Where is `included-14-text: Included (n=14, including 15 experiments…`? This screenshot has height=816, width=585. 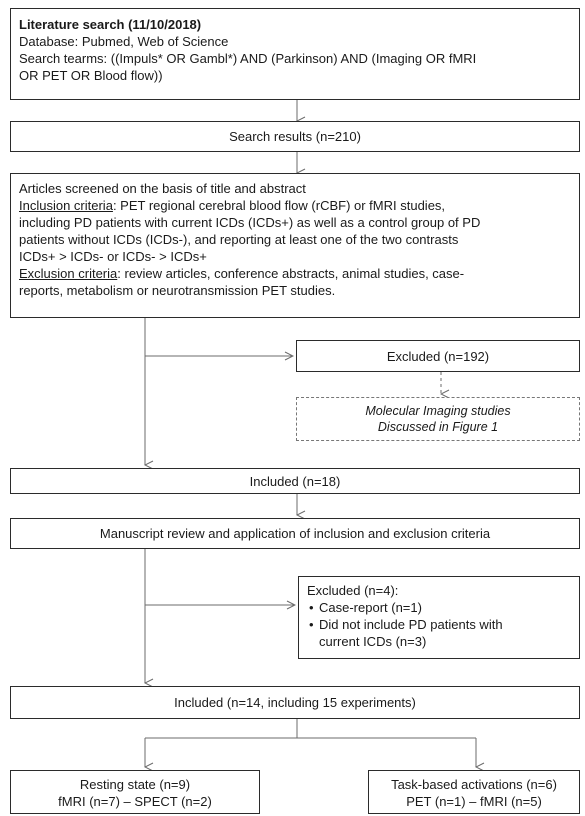
included-14-text: Included (n=14, including 15 experiments… is located at coordinates (295, 702).